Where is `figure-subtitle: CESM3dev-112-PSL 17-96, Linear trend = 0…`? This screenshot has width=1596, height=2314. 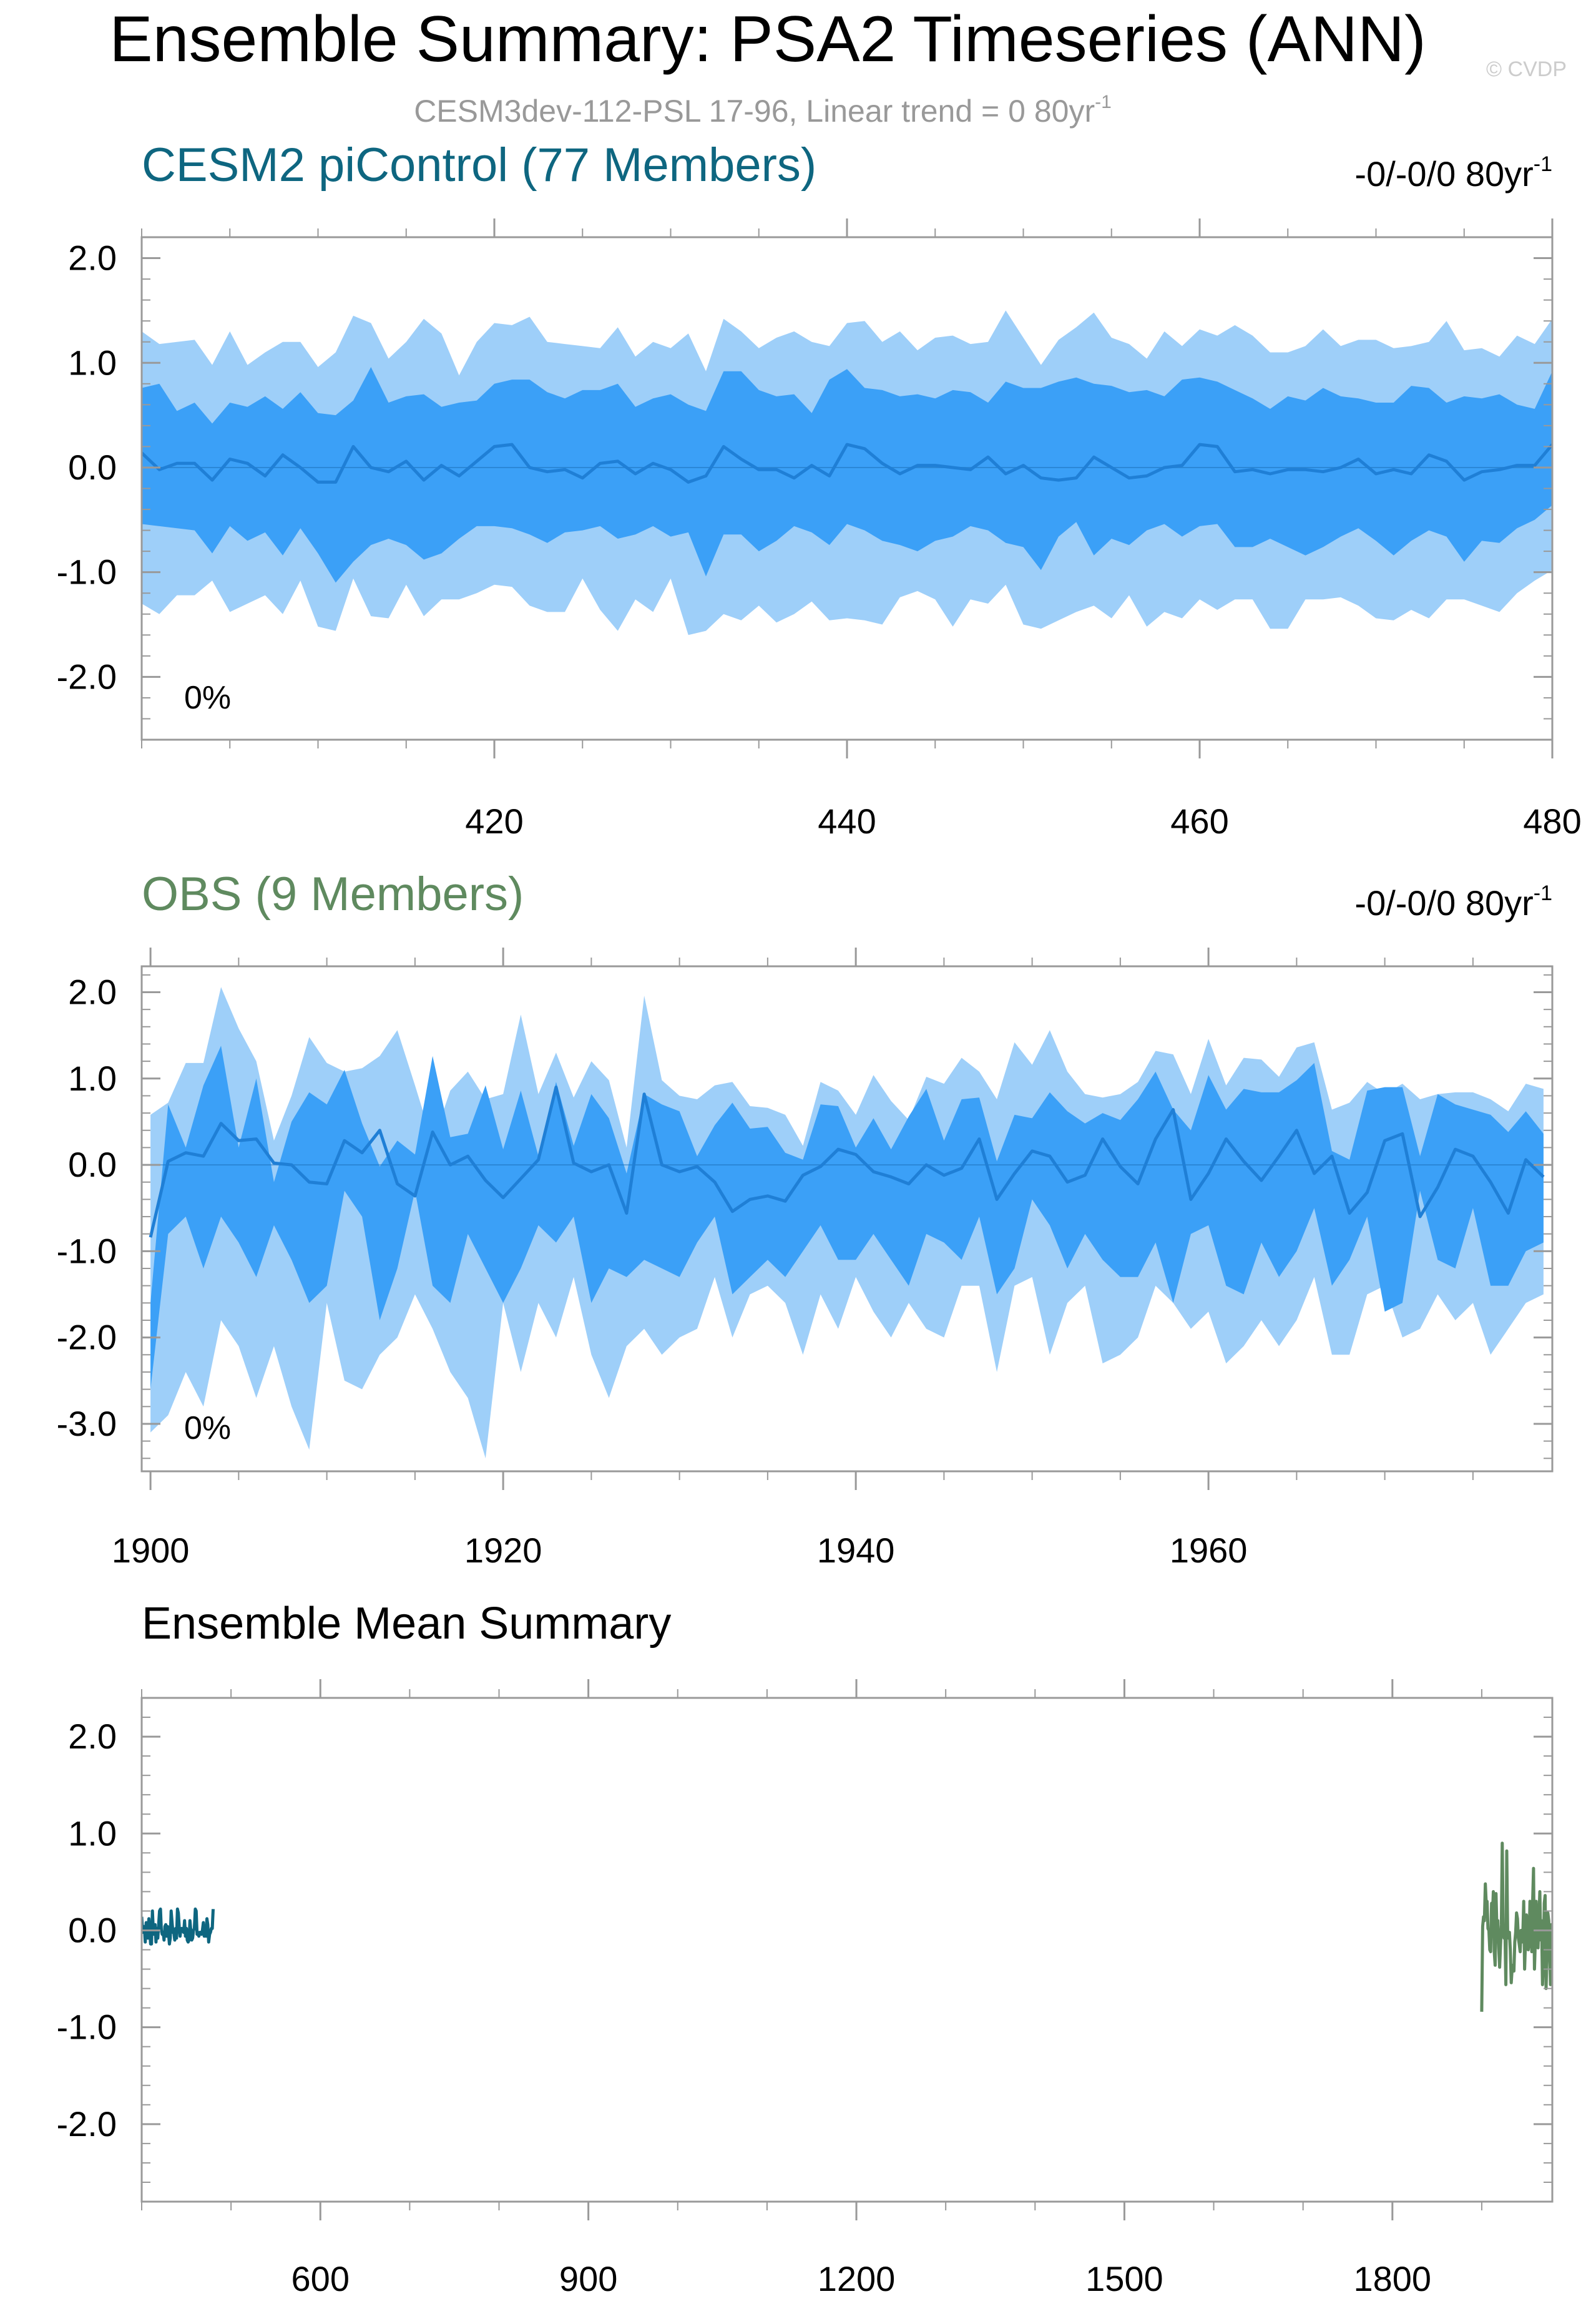 figure-subtitle: CESM3dev-112-PSL 17-96, Linear trend = 0… is located at coordinates (763, 110).